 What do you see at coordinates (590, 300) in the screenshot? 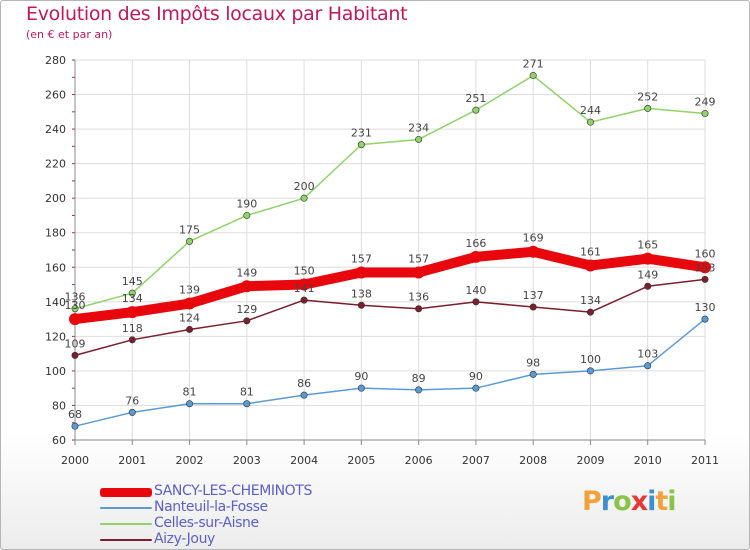
I see `data-label-aizy-jouy: 134` at bounding box center [590, 300].